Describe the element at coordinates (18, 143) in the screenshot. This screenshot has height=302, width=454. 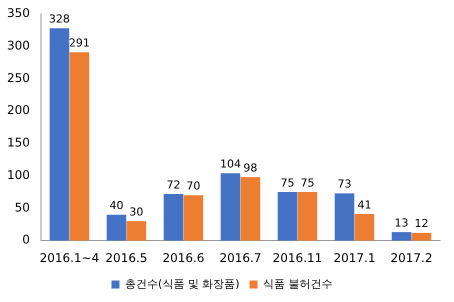
I see `y-tick-label: 150` at that location.